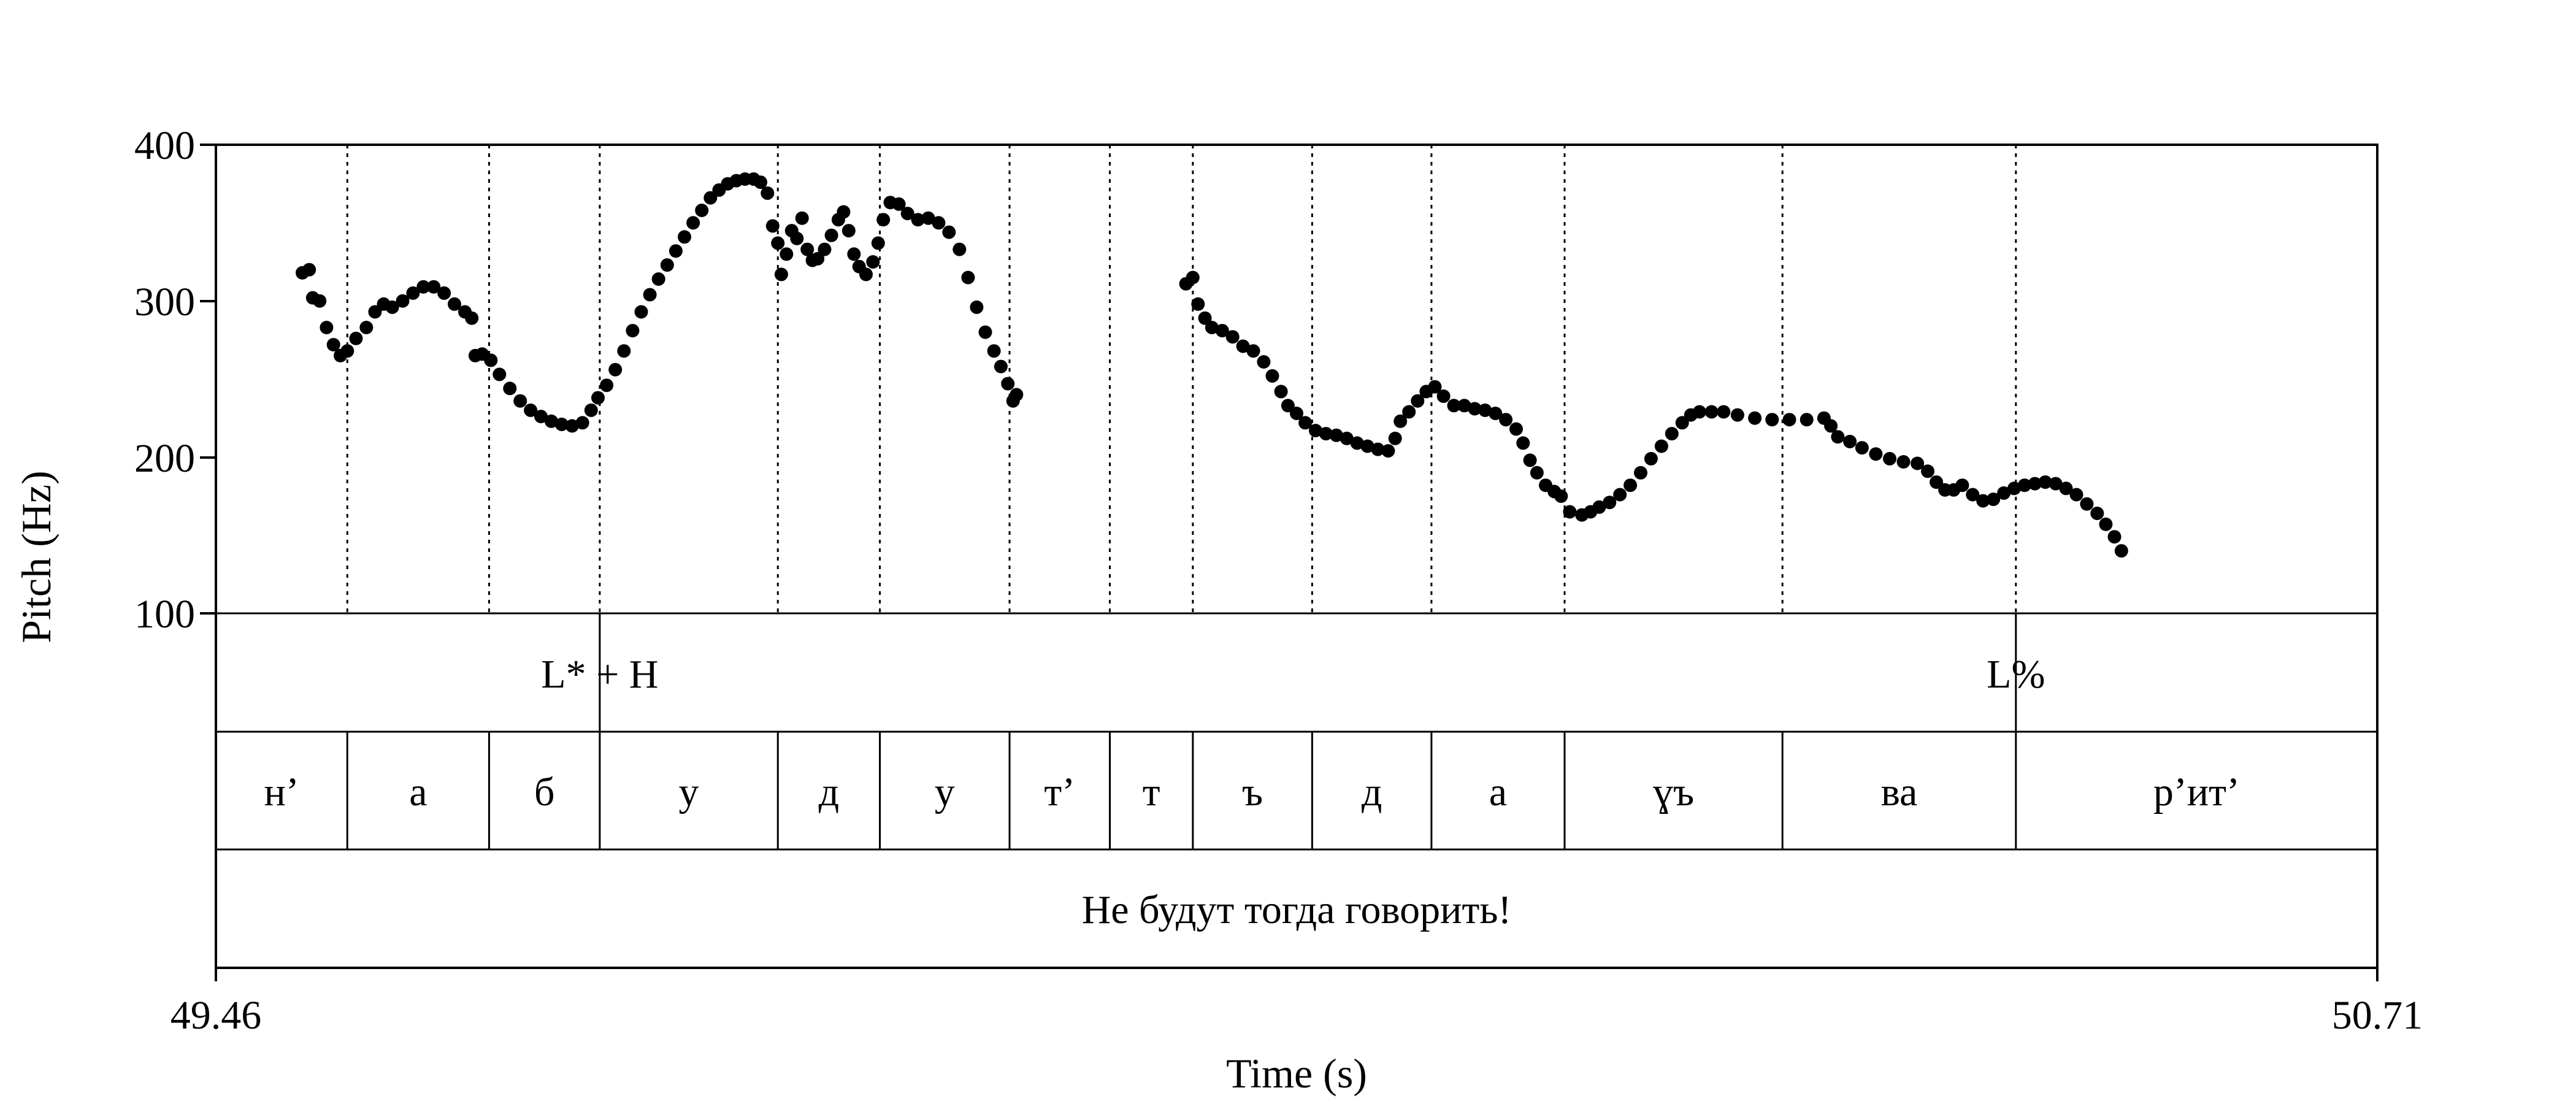 The width and height of the screenshot is (2576, 1104). What do you see at coordinates (1372, 792) in the screenshot?
I see `segment-label: д` at bounding box center [1372, 792].